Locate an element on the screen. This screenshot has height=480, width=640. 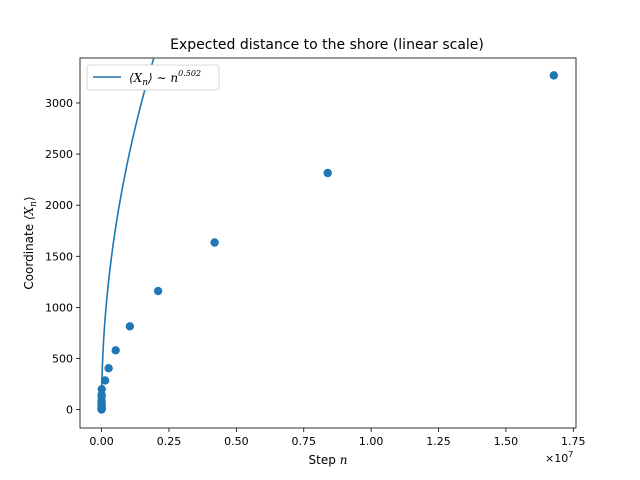
legend: ⟨Xn⟩ ∼ n0.502 is located at coordinates (153, 77).